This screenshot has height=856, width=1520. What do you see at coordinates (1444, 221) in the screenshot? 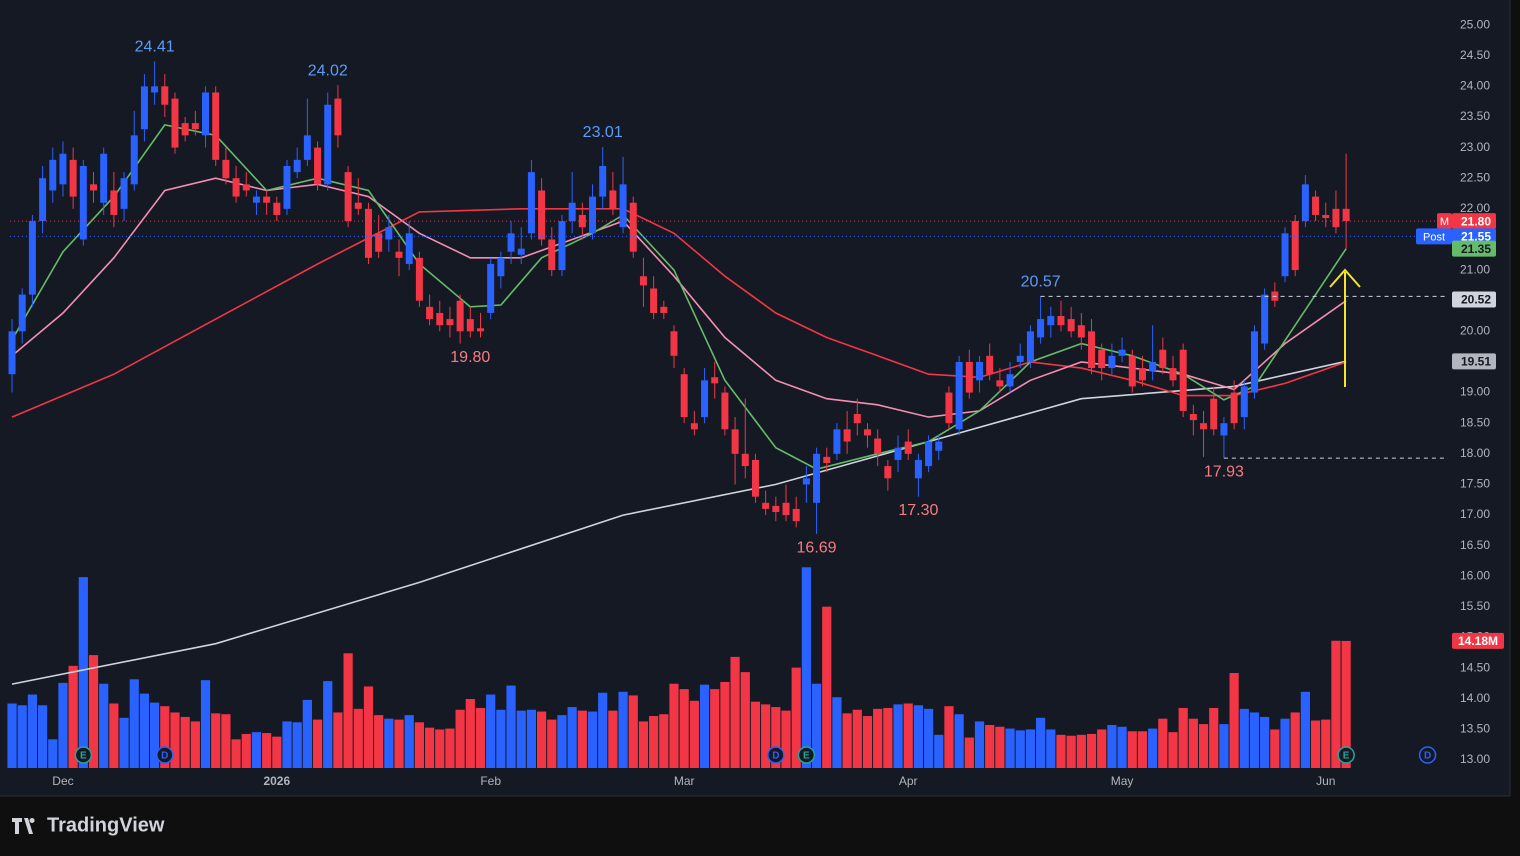
I see `price-tag-prefix` at bounding box center [1444, 221].